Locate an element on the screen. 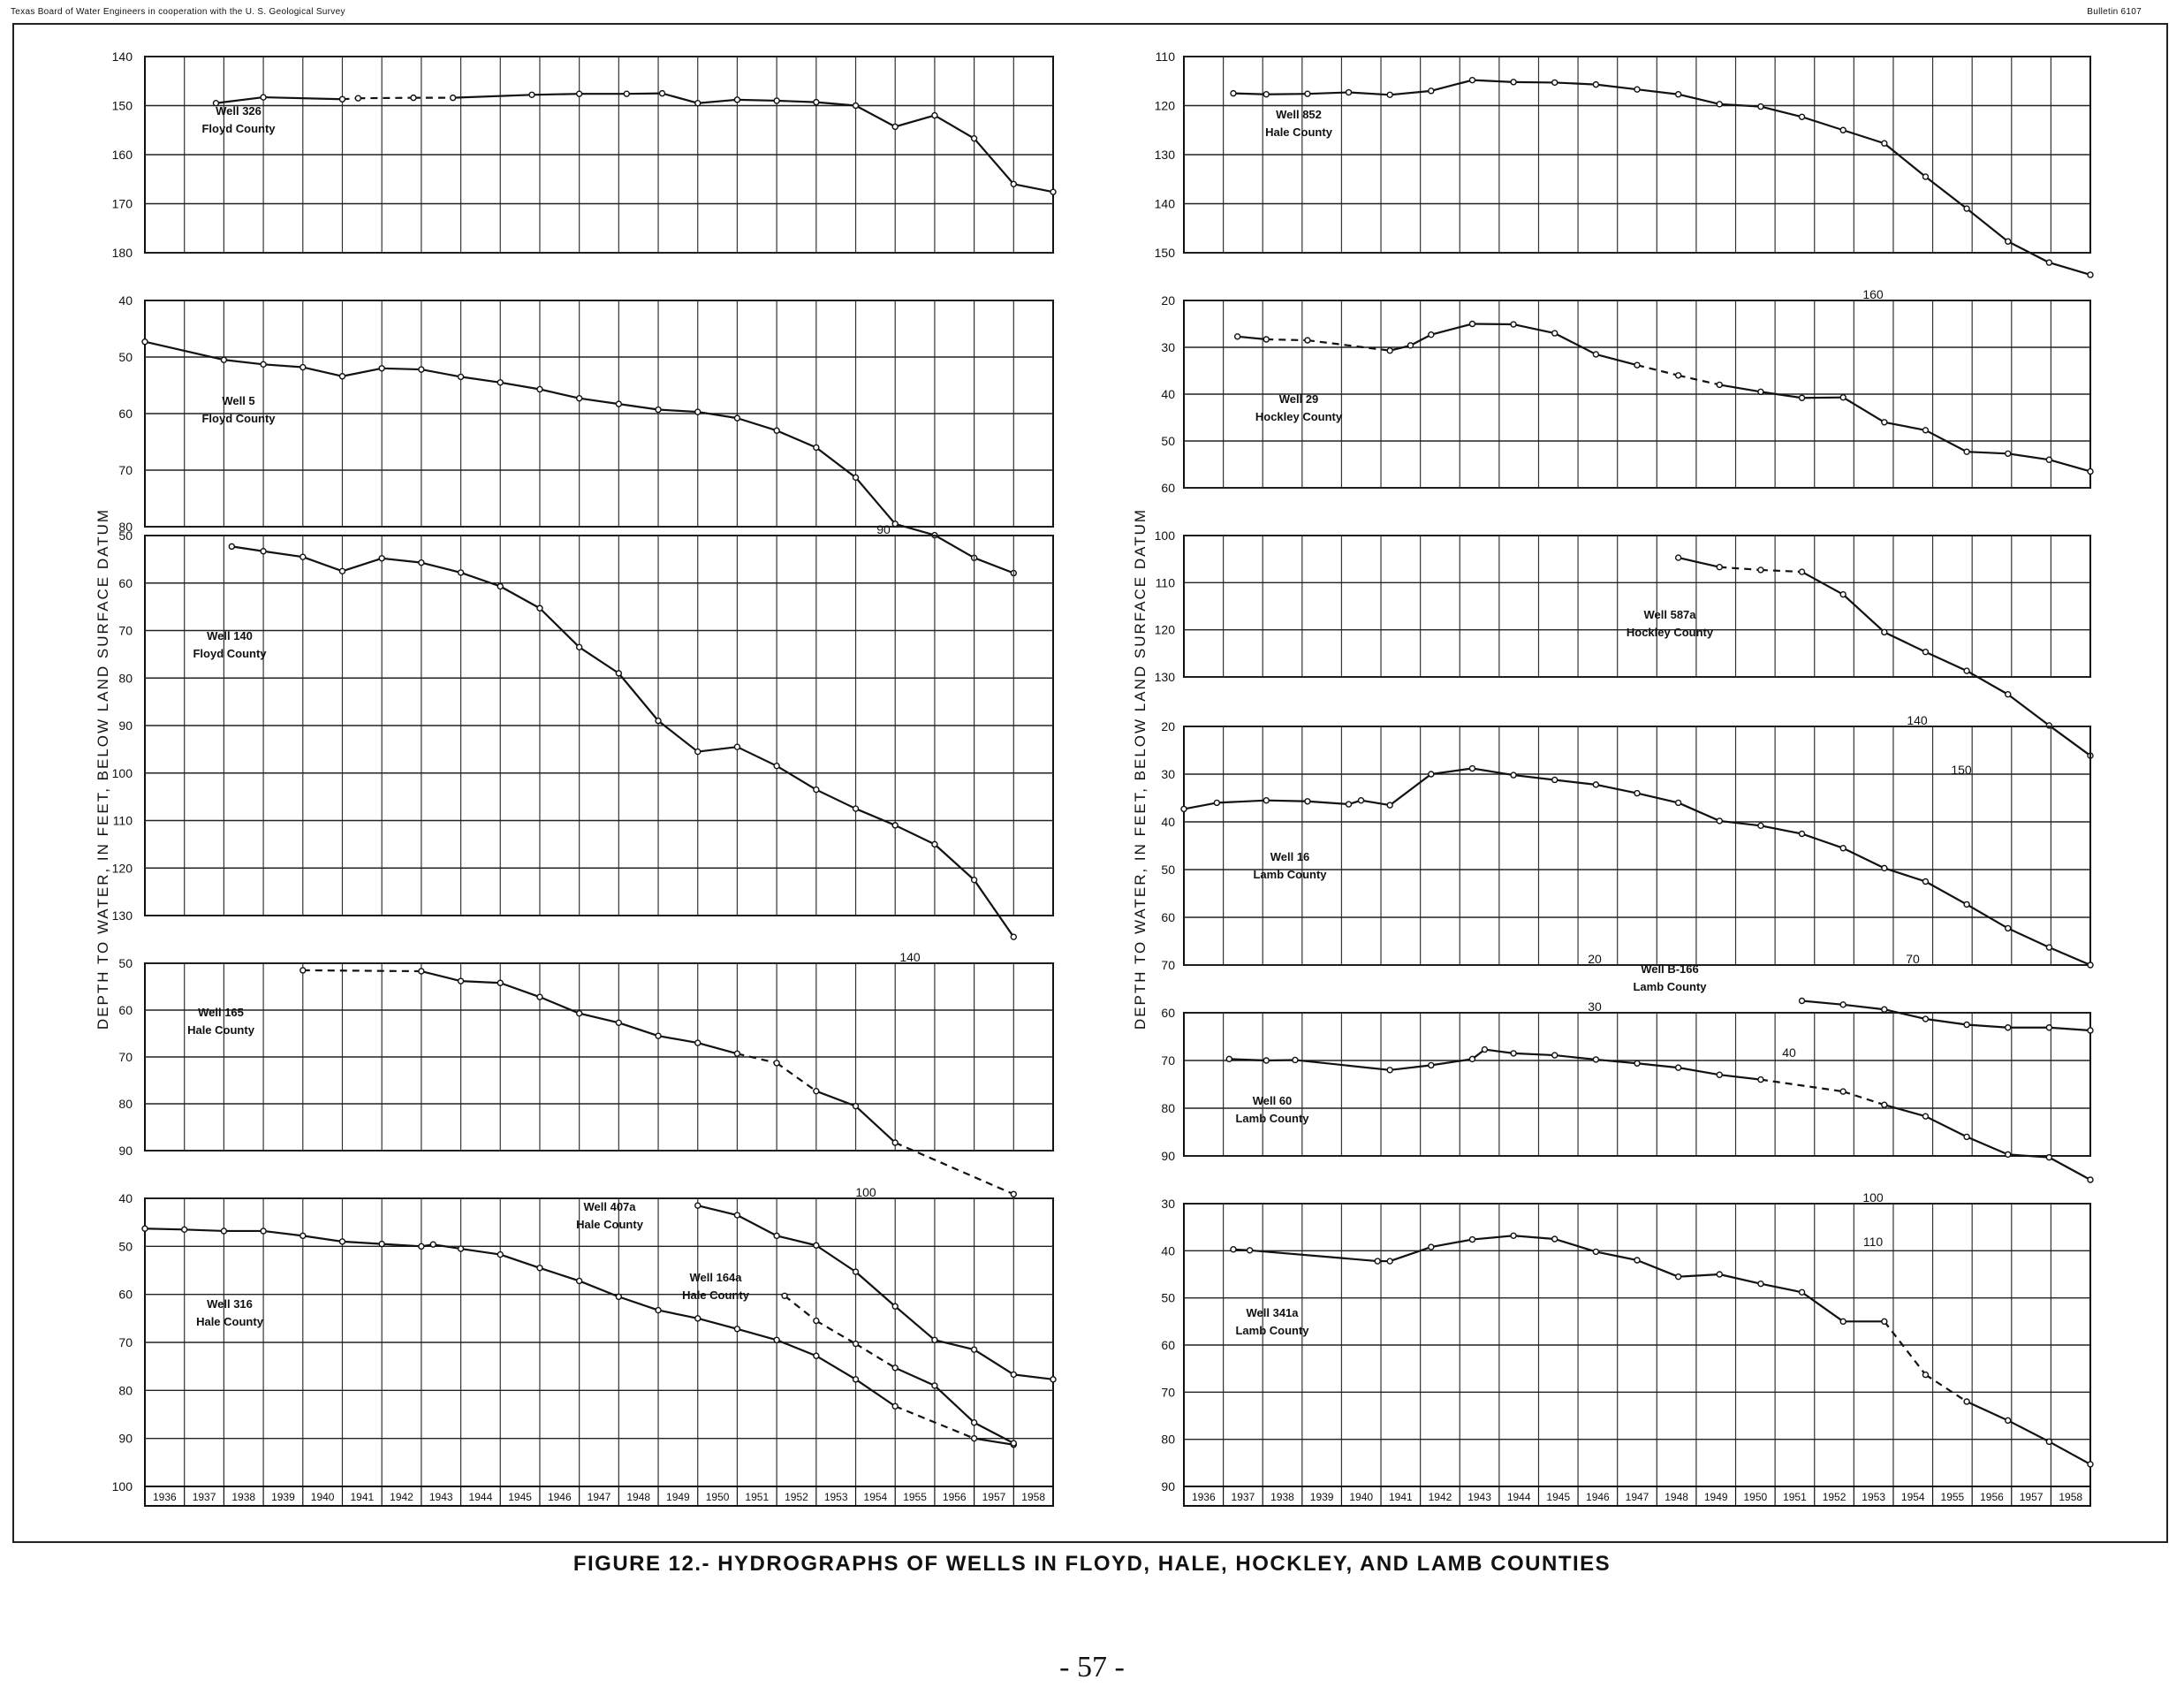  x-tick-label: 1946 is located at coordinates (560, 1497).